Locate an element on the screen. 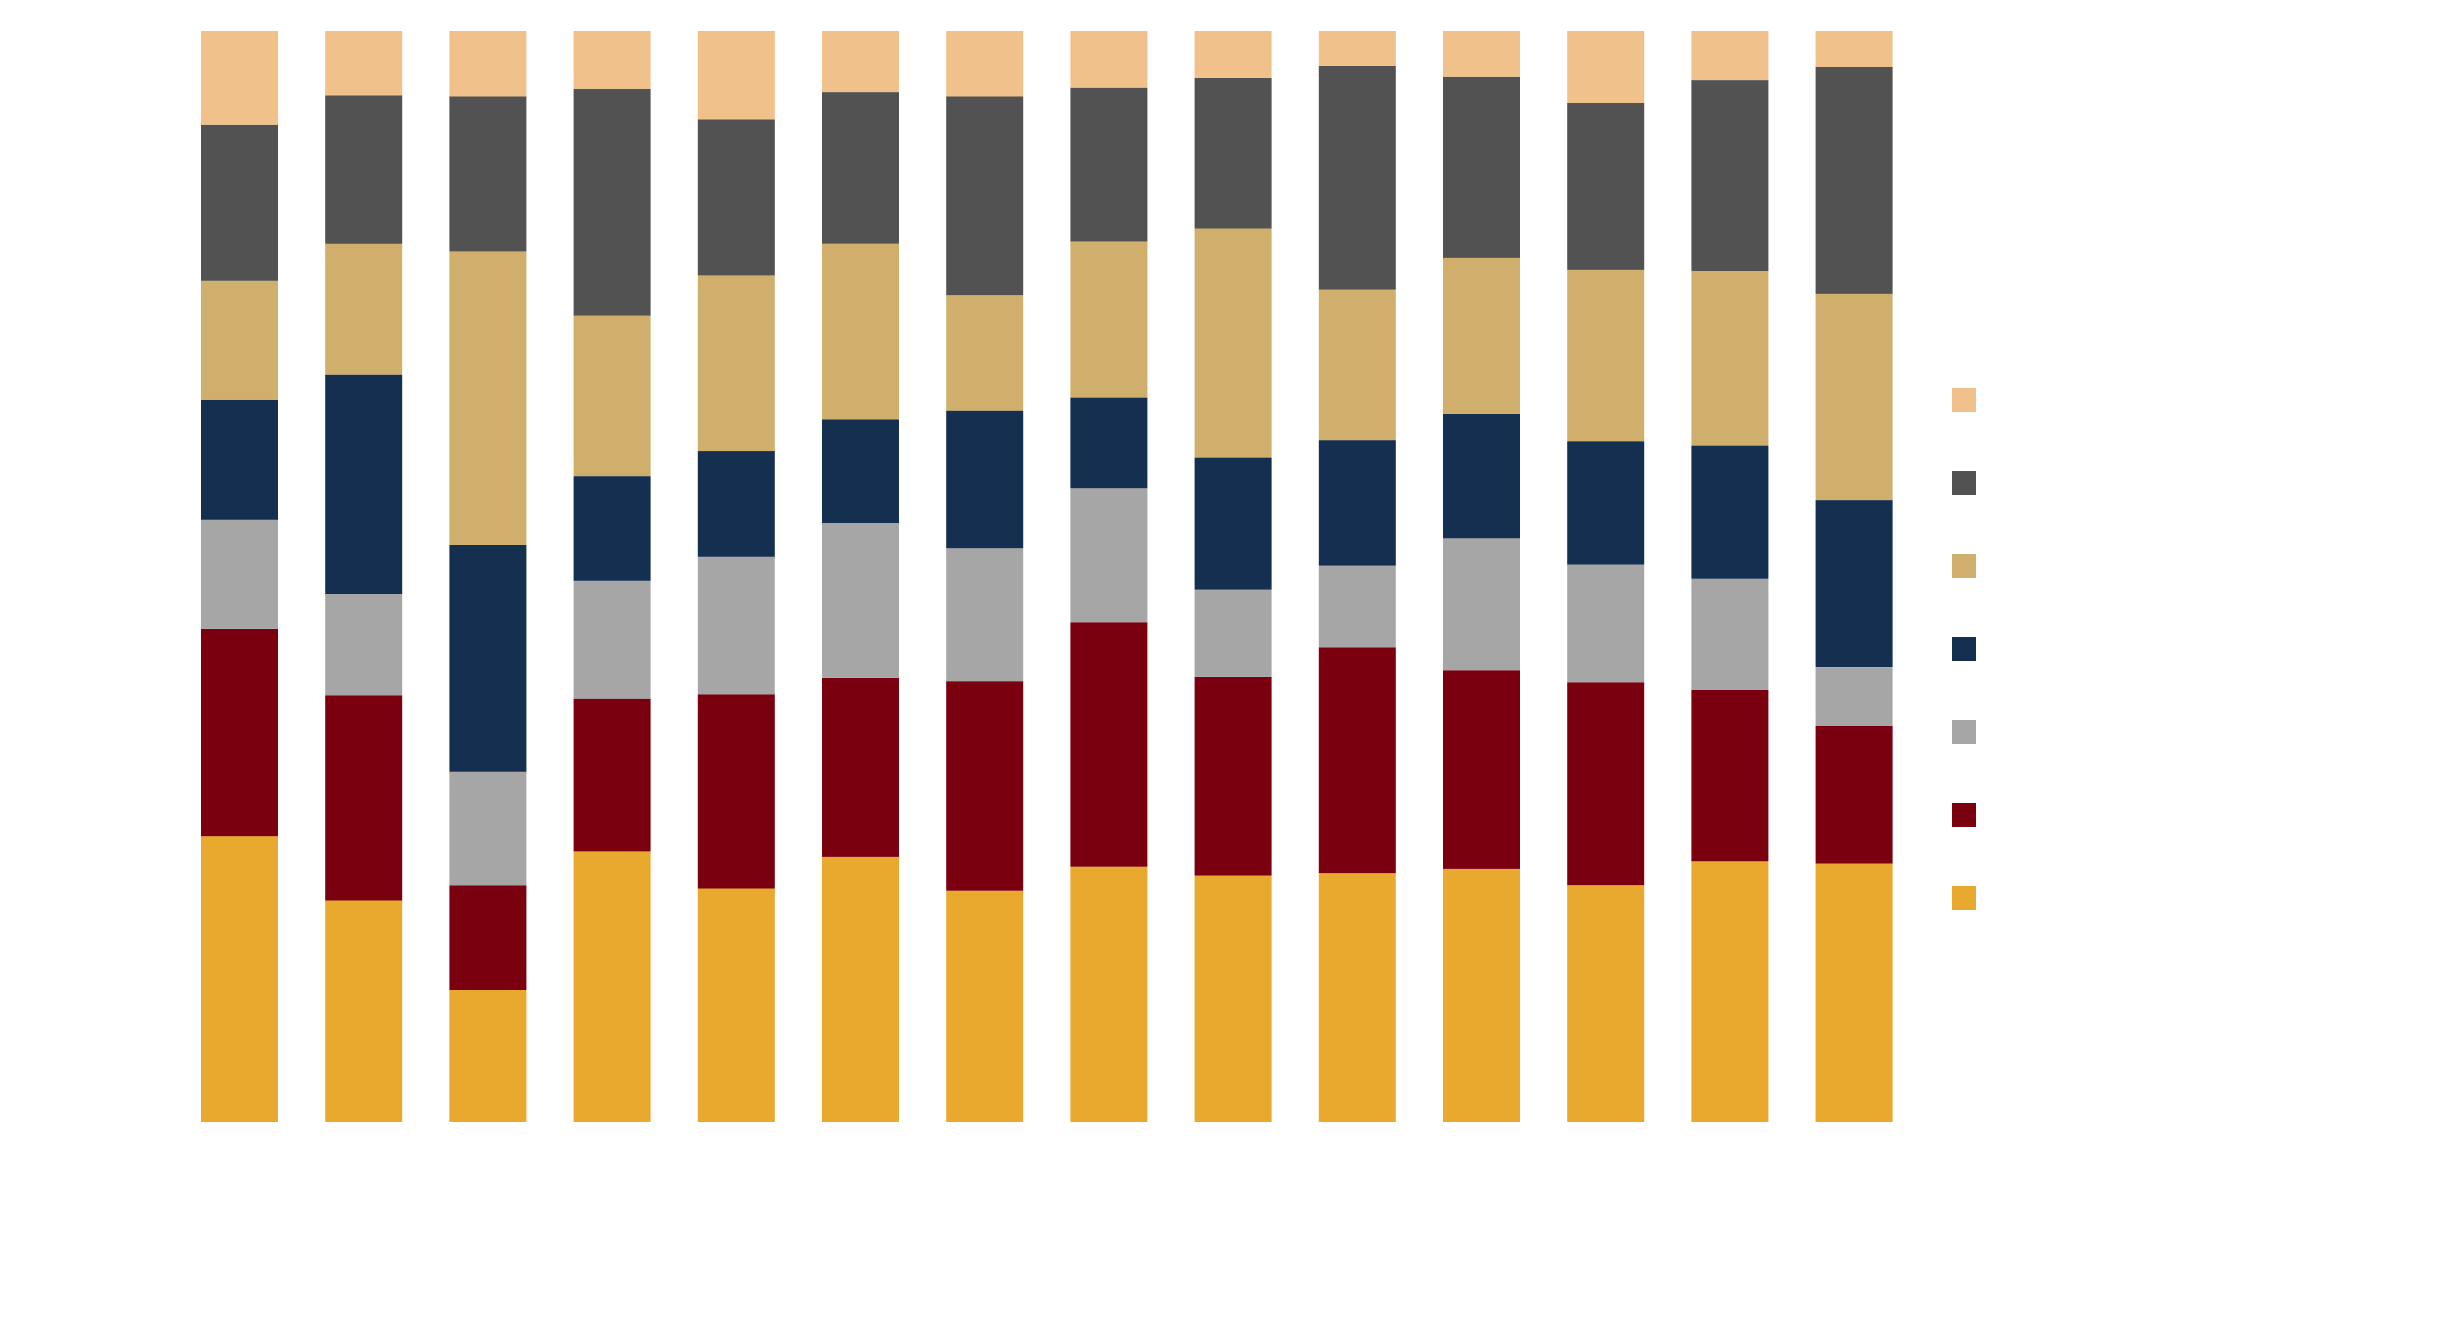  legend is located at coordinates (1964, 649).